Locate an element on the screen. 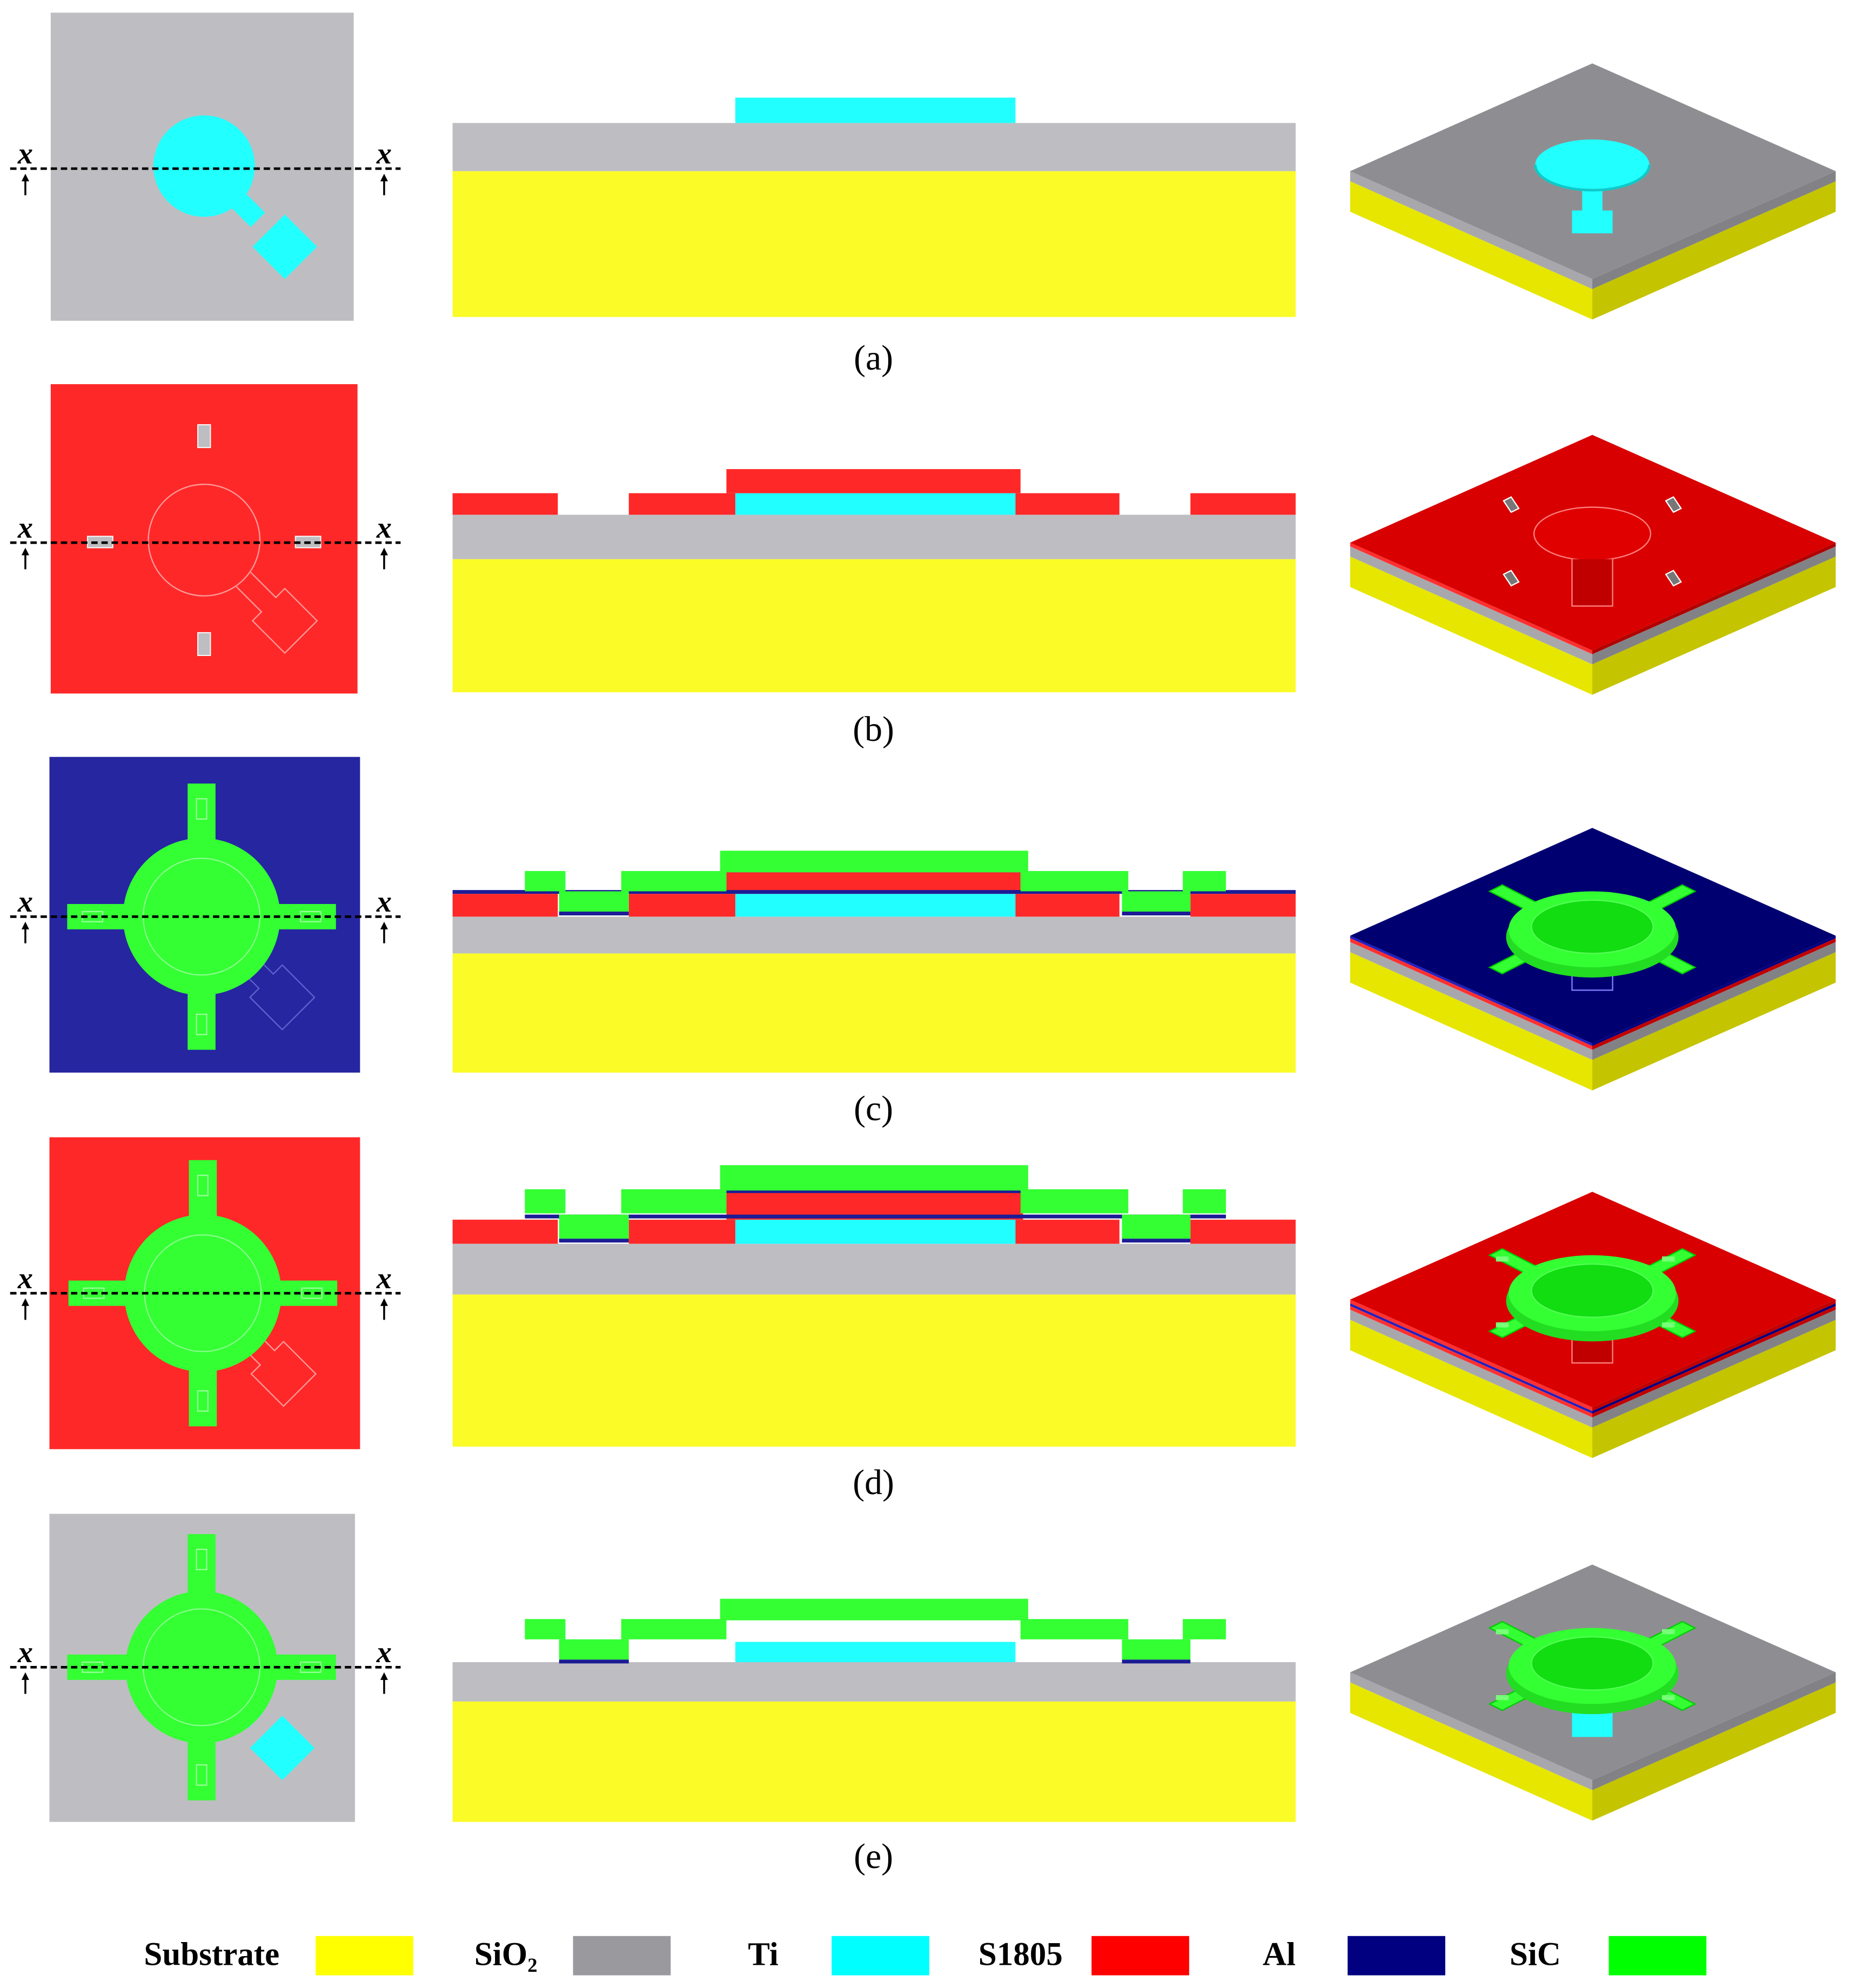  iso-view-a is located at coordinates (1593, 192).